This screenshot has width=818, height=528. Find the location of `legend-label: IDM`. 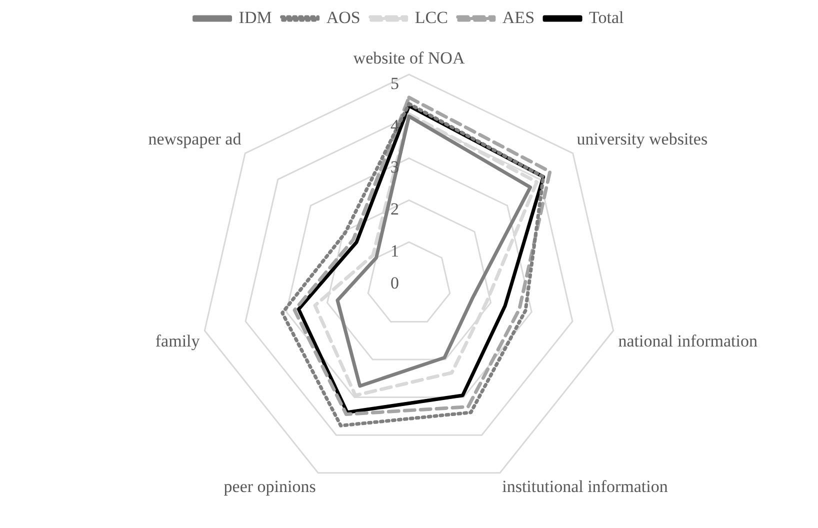

legend-label: IDM is located at coordinates (255, 17).